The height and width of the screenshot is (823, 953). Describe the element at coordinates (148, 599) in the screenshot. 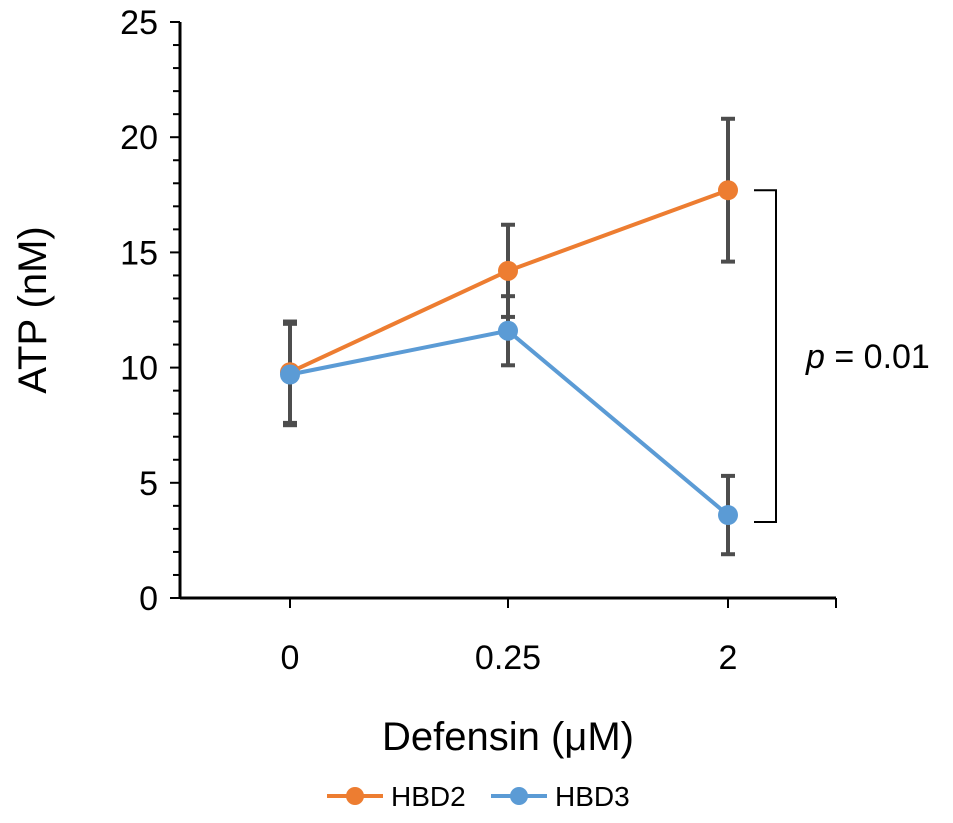

I see `y-tick-label: 0` at that location.